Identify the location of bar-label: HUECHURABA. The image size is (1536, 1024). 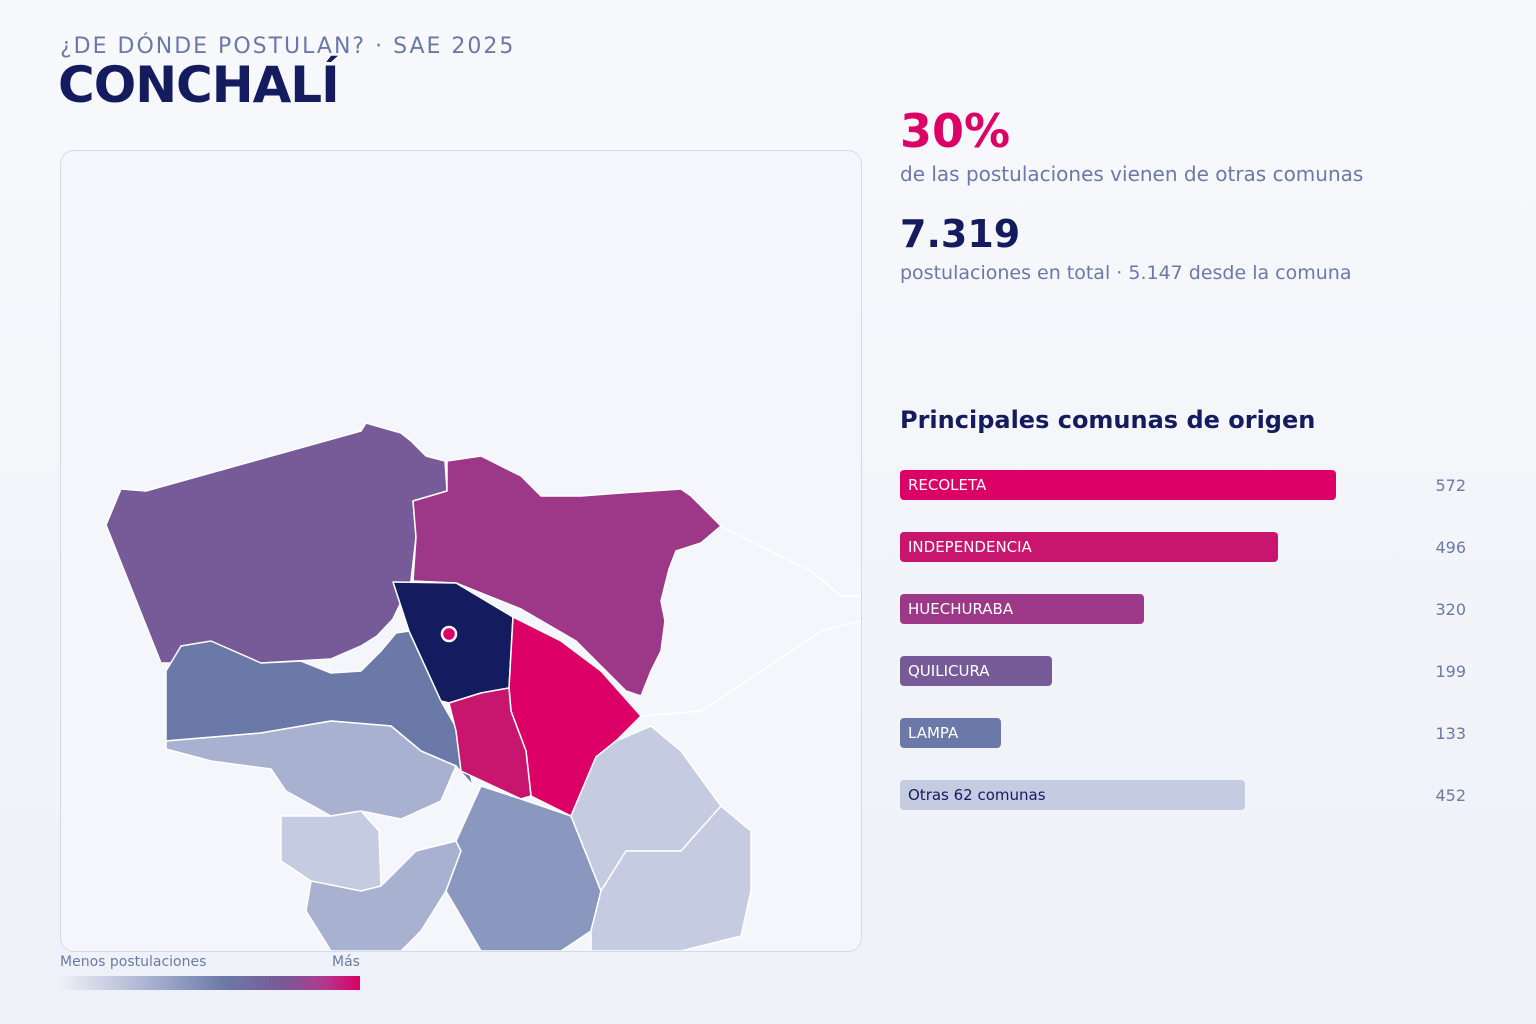
(961, 609).